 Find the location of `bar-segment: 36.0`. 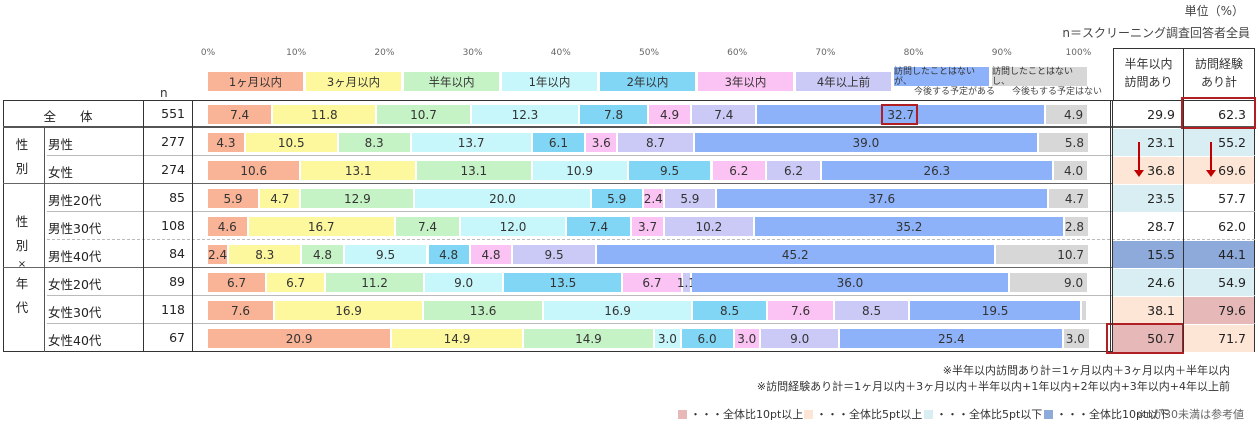

bar-segment: 36.0 is located at coordinates (851, 282).